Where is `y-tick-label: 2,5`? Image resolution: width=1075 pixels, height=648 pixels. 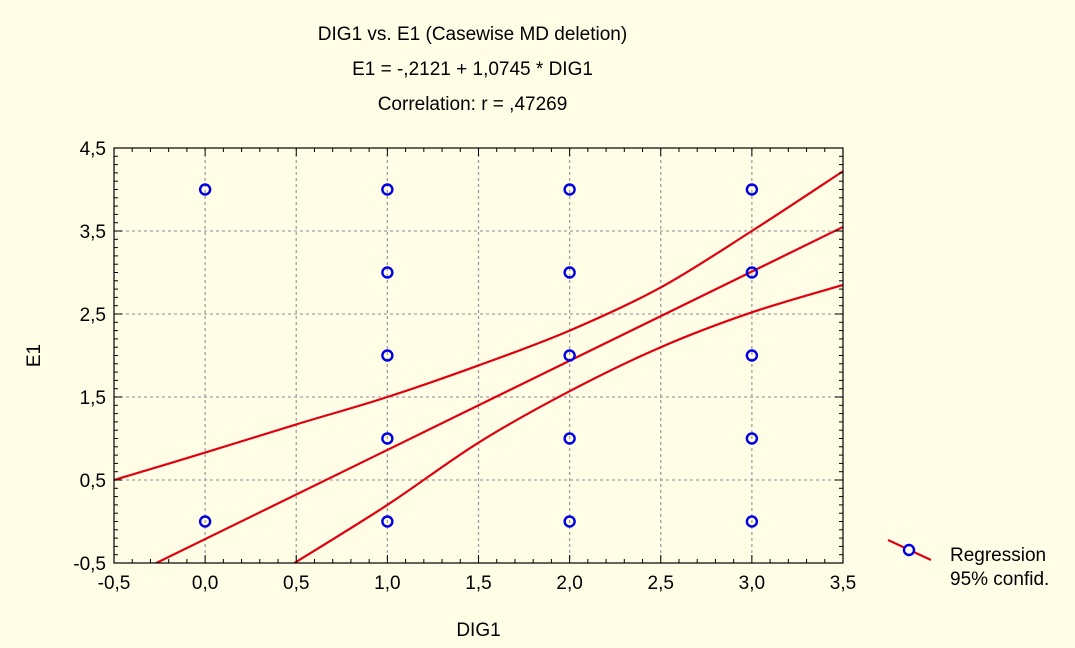 y-tick-label: 2,5 is located at coordinates (93, 315).